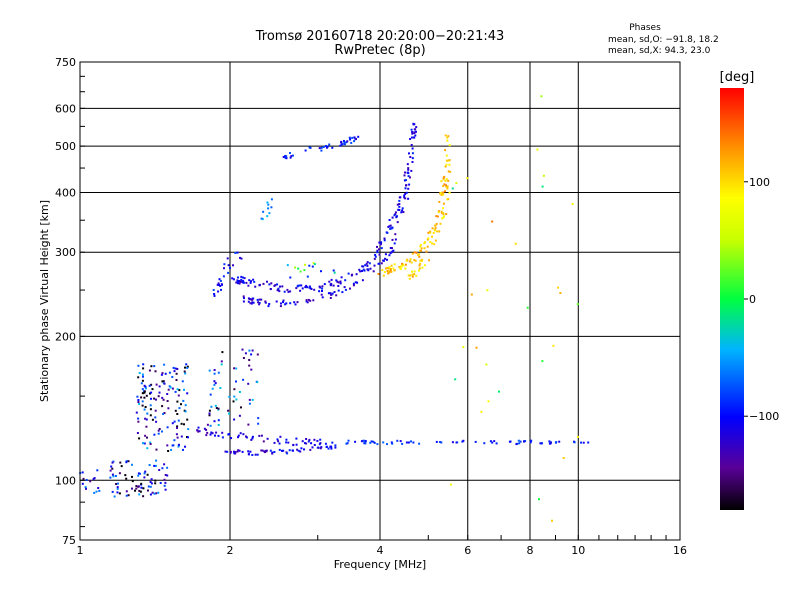  I want to click on phase-stats-x: mean, sd,X: 94.3, 23.0, so click(659, 51).